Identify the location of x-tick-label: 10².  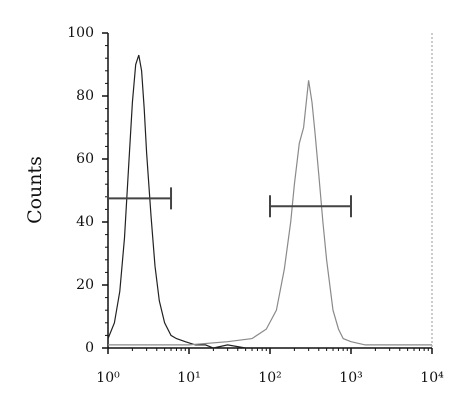
(269, 378).